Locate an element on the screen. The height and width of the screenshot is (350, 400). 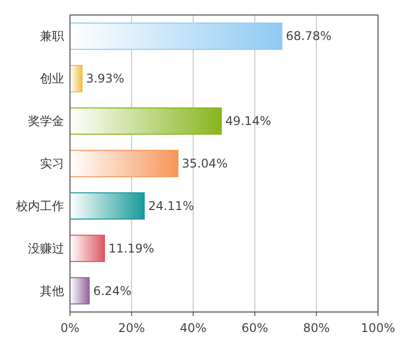
y-tick-label: 实习 is located at coordinates (52, 163).